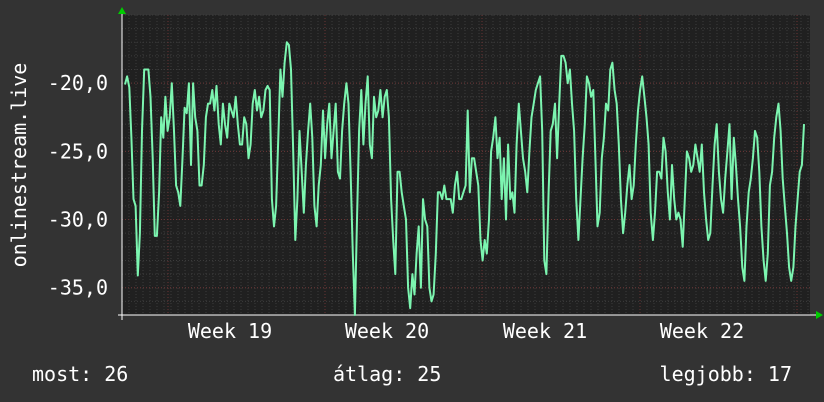  What do you see at coordinates (78, 83) in the screenshot?
I see `y-tick-label: -20,0` at bounding box center [78, 83].